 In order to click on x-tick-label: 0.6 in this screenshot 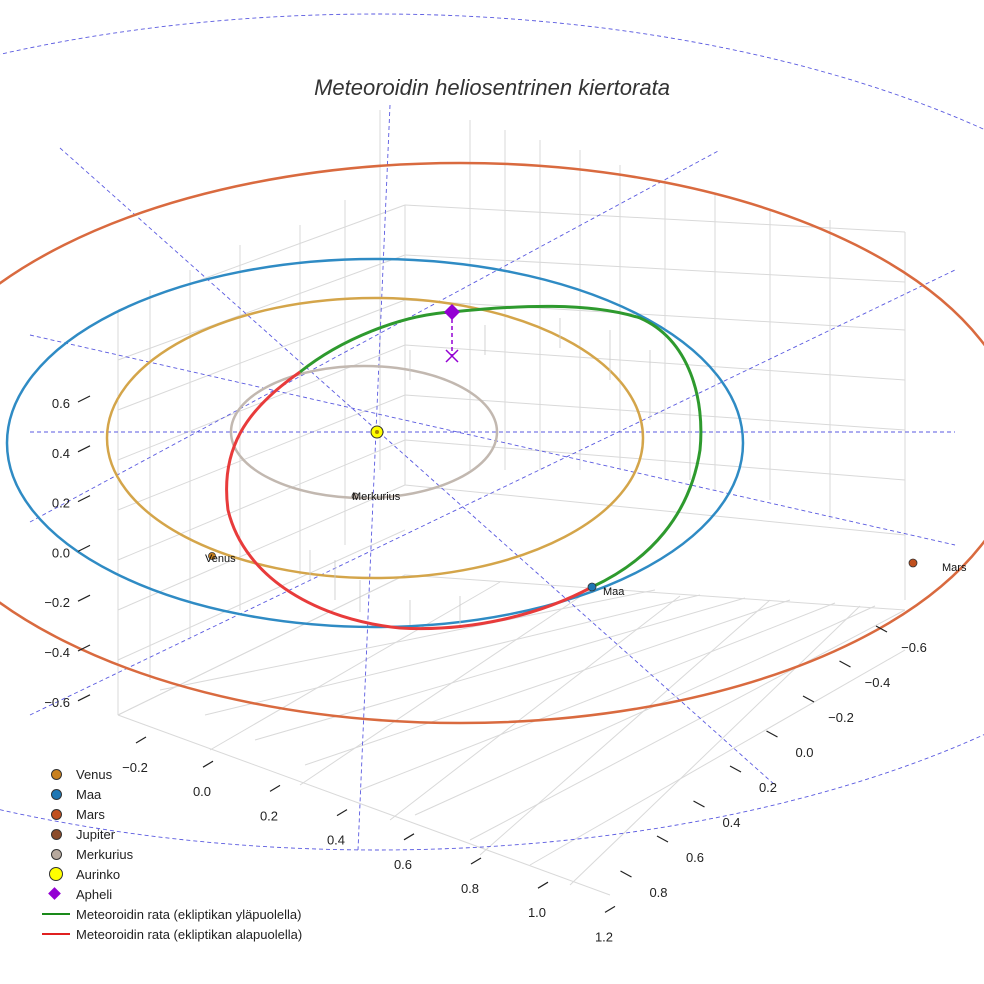, I will do `click(403, 864)`.